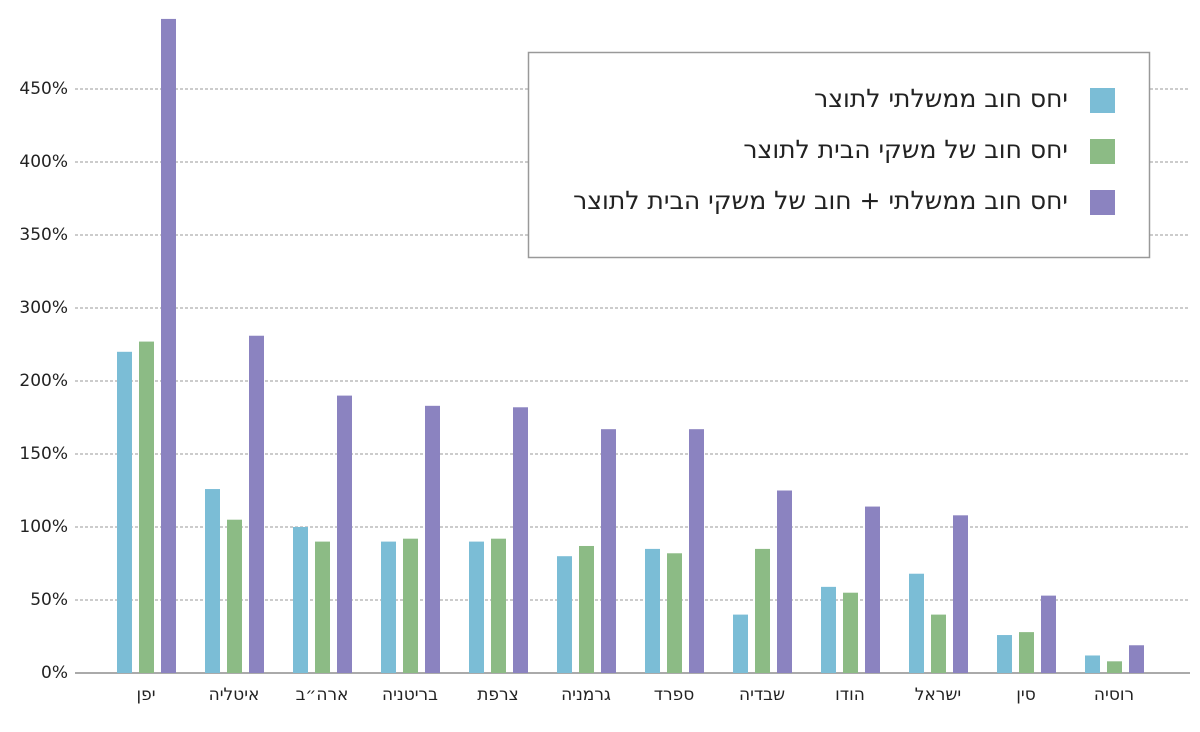 This screenshot has width=1200, height=732. Describe the element at coordinates (54, 673) in the screenshot. I see `y-tick-label: 0%` at that location.